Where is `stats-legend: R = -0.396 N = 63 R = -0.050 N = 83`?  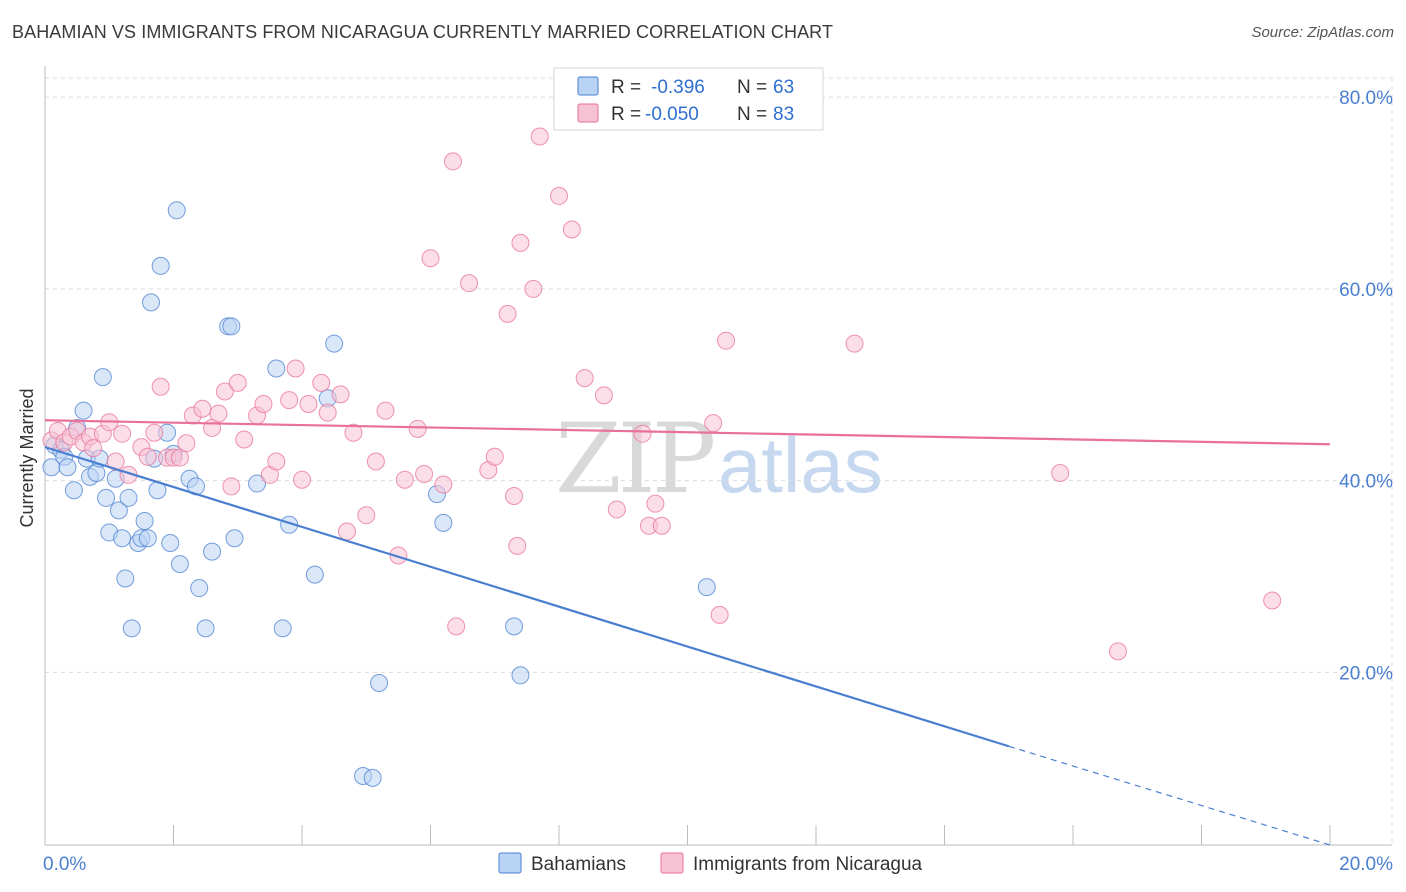 stats-legend: R = -0.396 N = 63 R = -0.050 N = 83 is located at coordinates (688, 99).